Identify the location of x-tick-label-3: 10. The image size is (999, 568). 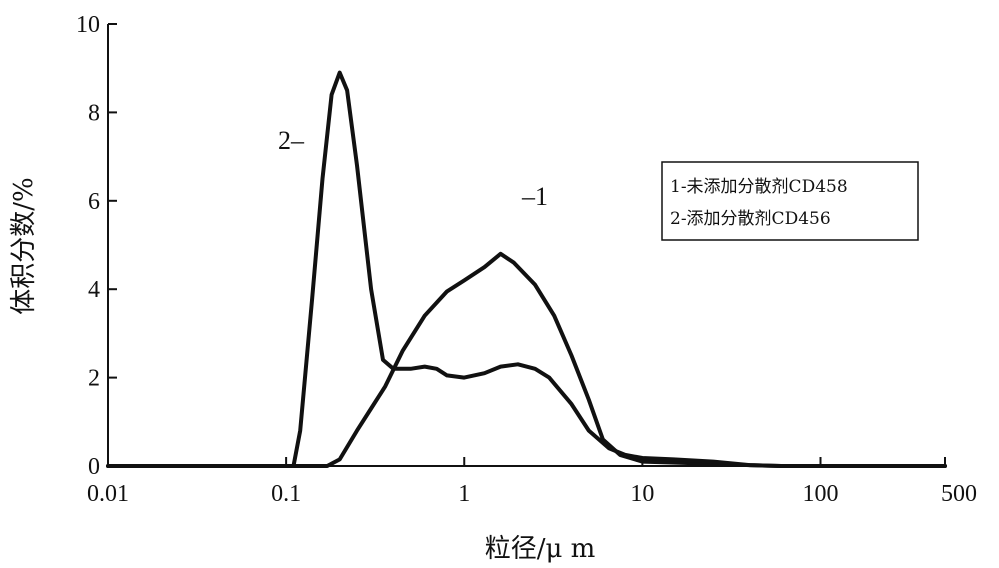
(642, 494).